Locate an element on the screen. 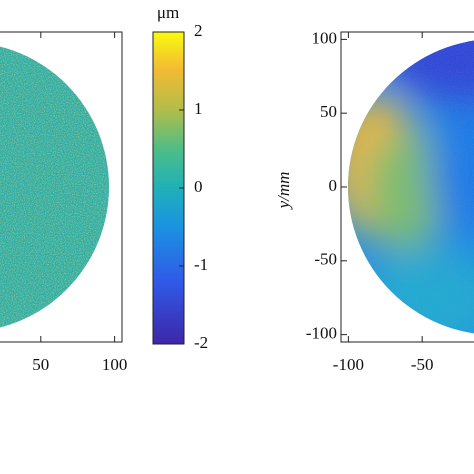 The width and height of the screenshot is (474, 474). x-tick-label: 100 is located at coordinates (115, 364).